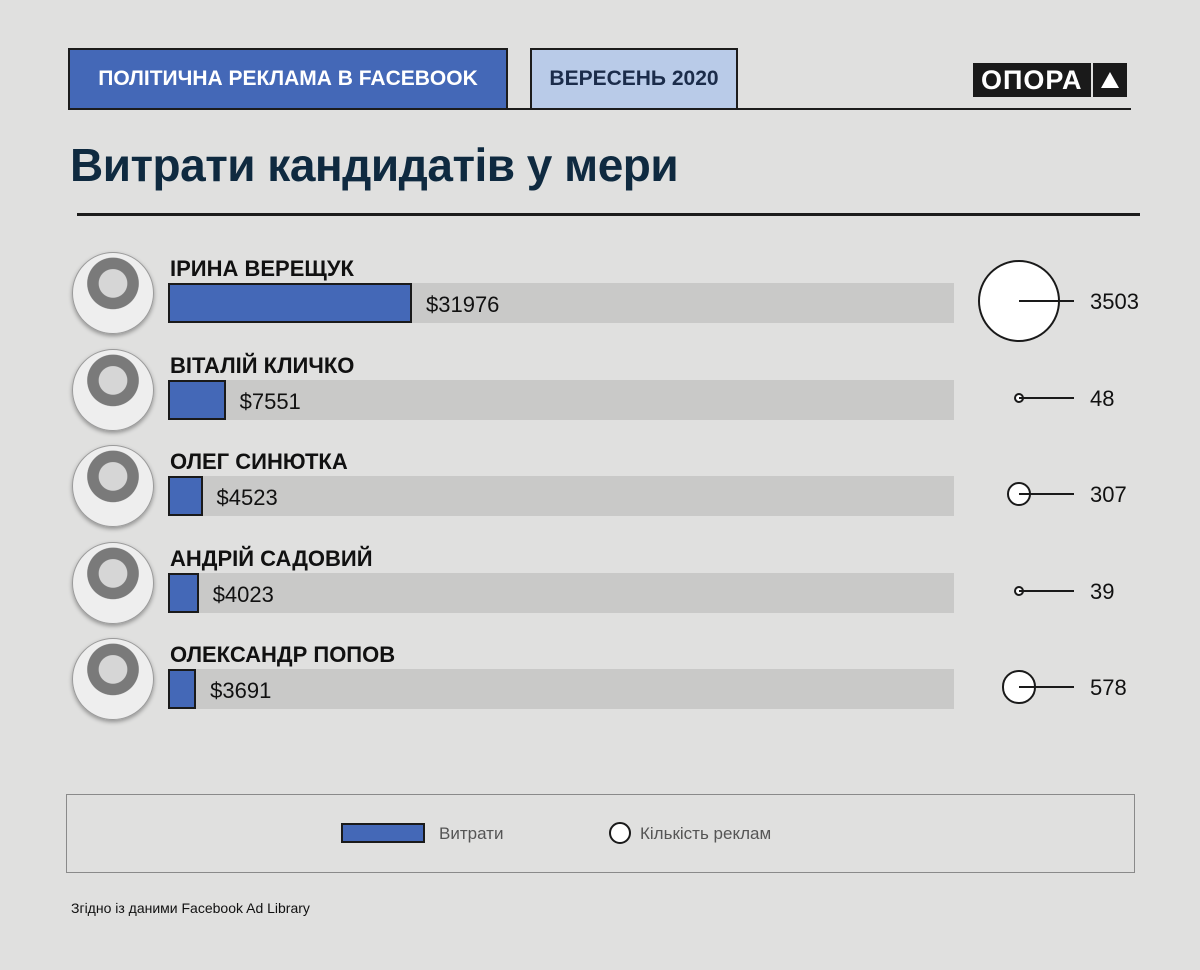 The width and height of the screenshot is (1200, 970). Describe the element at coordinates (1102, 591) in the screenshot. I see `ads-count-label: 39` at that location.